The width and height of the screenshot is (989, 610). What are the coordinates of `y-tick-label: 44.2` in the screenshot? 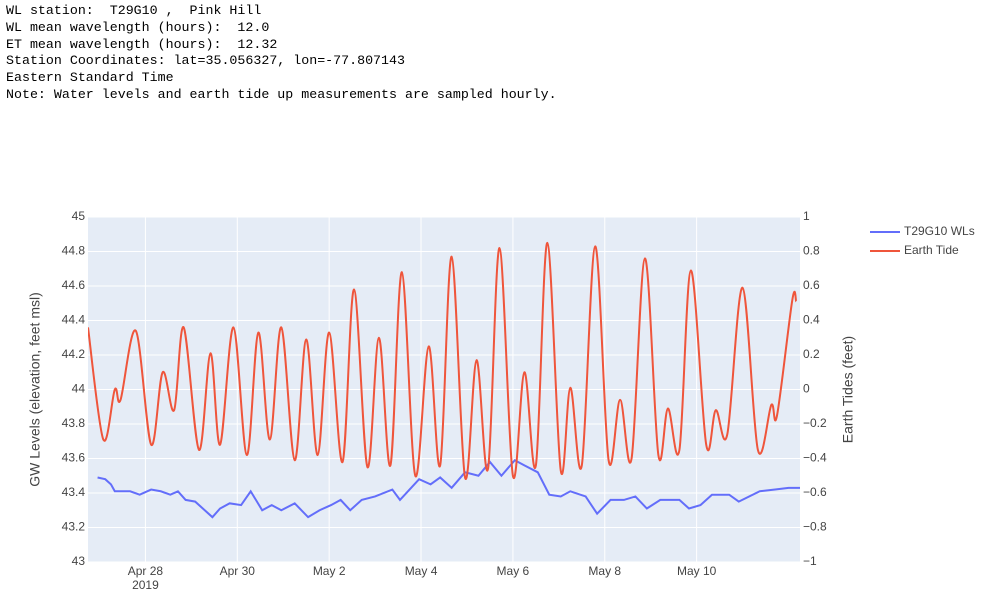 It's located at (74, 354).